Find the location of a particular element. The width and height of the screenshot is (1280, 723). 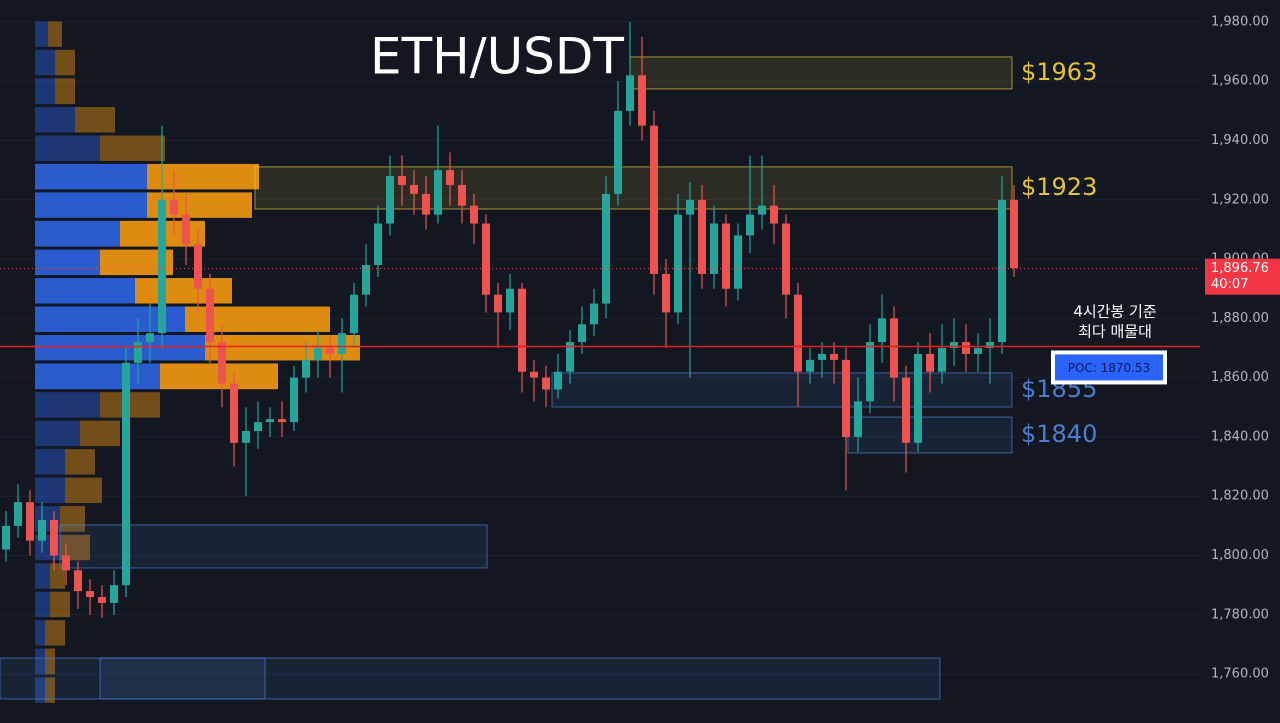

price-tag is located at coordinates (1242, 276).